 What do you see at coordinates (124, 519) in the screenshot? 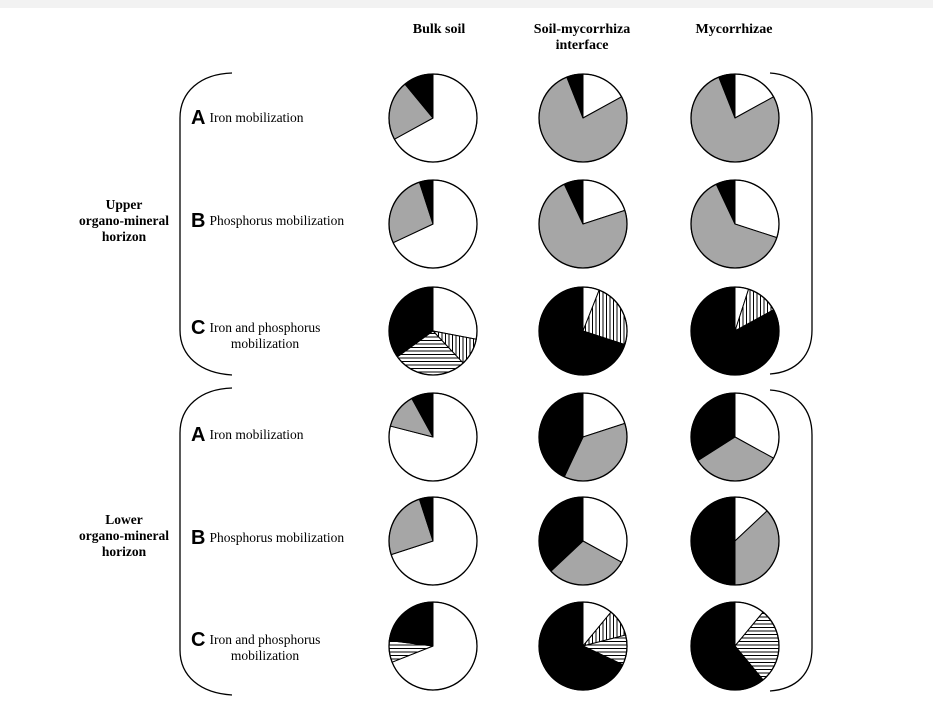
I see `horizon-label-line: Lower` at bounding box center [124, 519].